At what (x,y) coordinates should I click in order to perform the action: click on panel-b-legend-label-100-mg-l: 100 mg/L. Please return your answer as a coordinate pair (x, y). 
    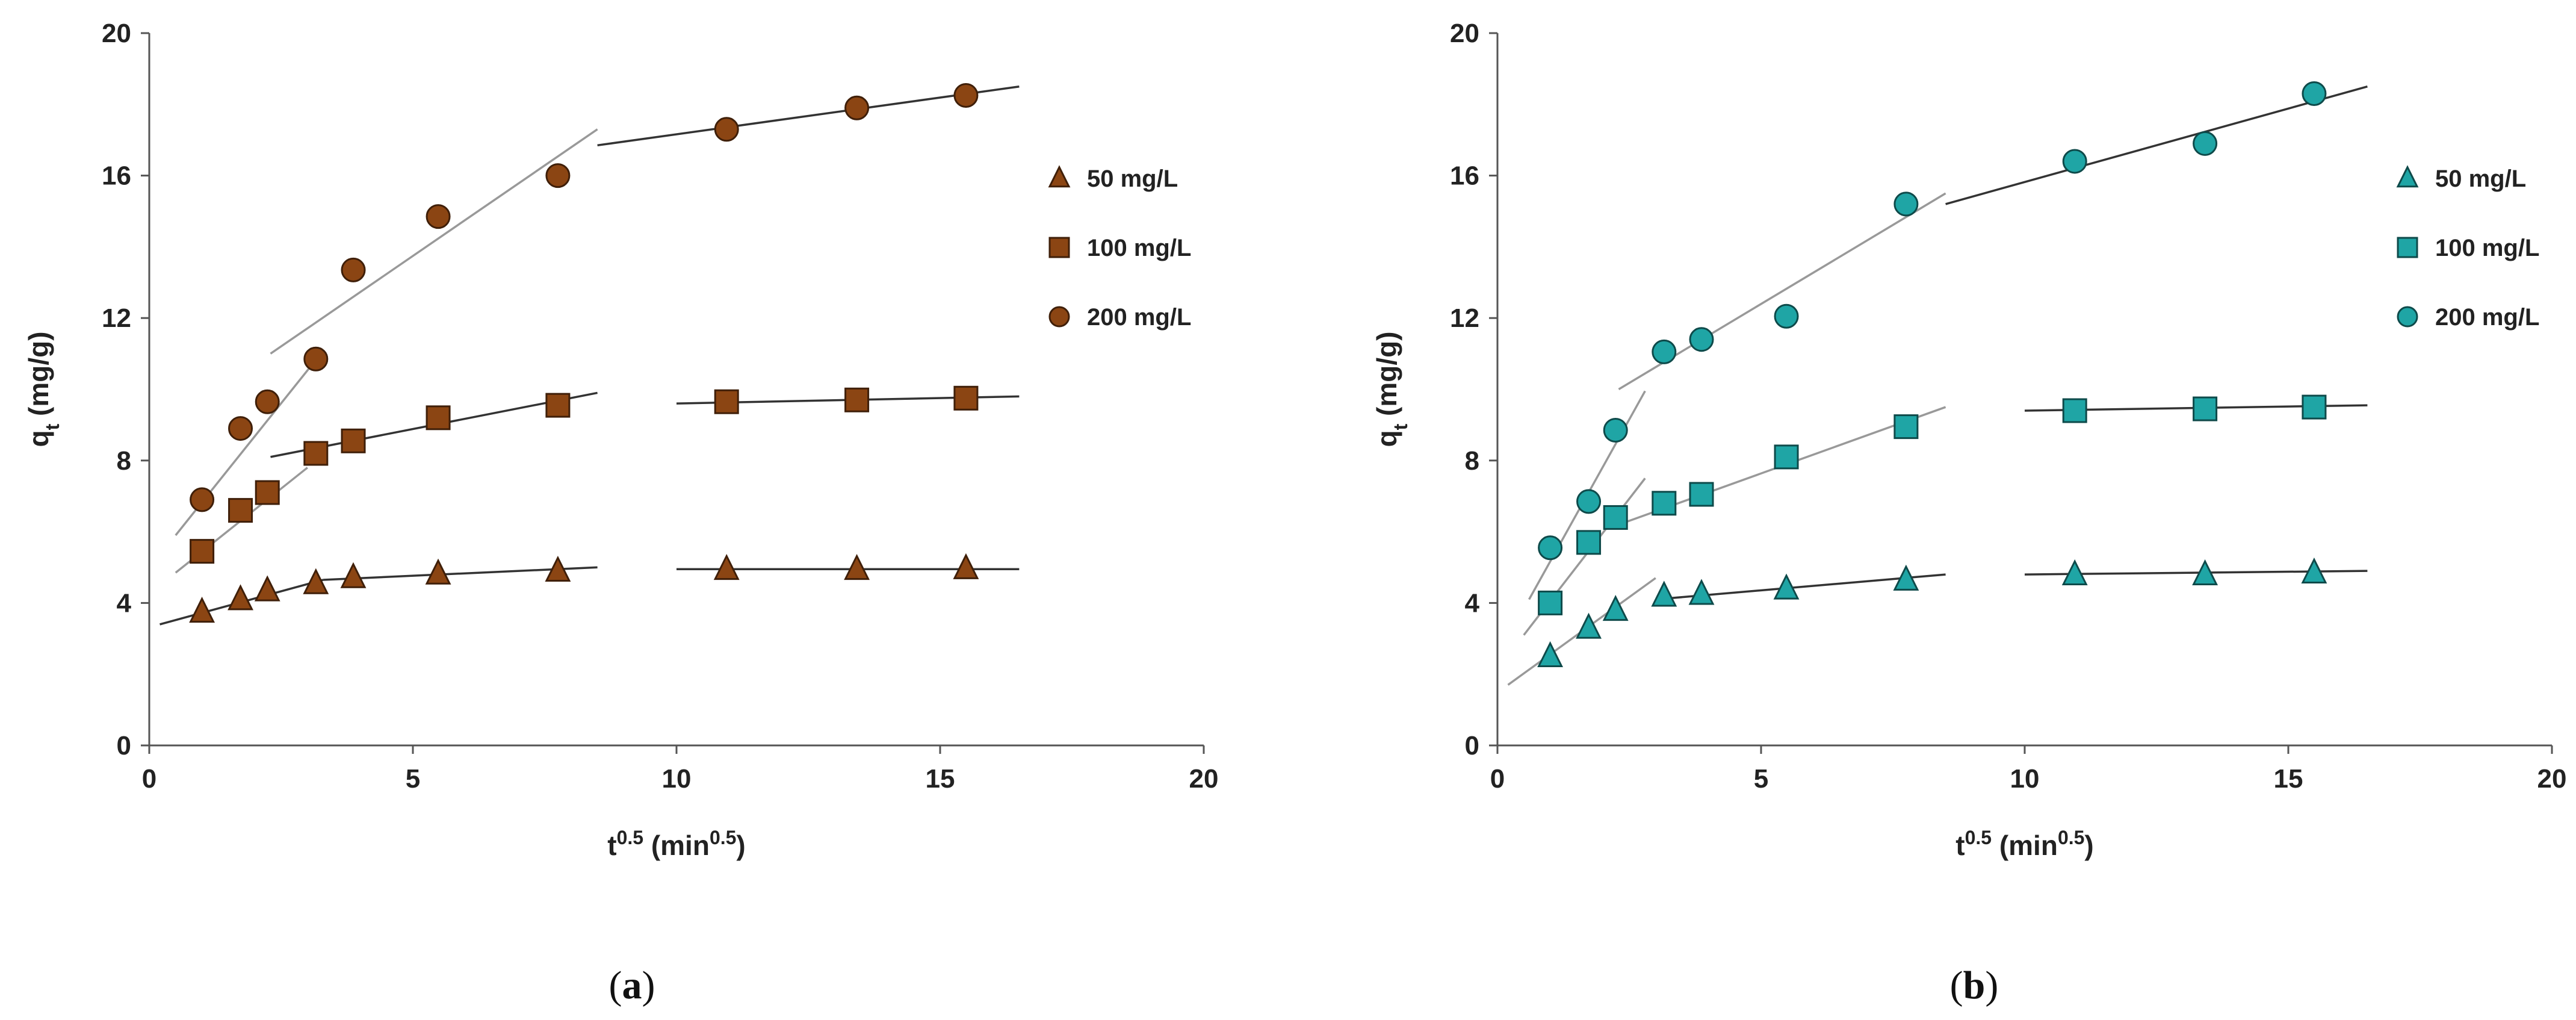
    Looking at the image, I should click on (2487, 248).